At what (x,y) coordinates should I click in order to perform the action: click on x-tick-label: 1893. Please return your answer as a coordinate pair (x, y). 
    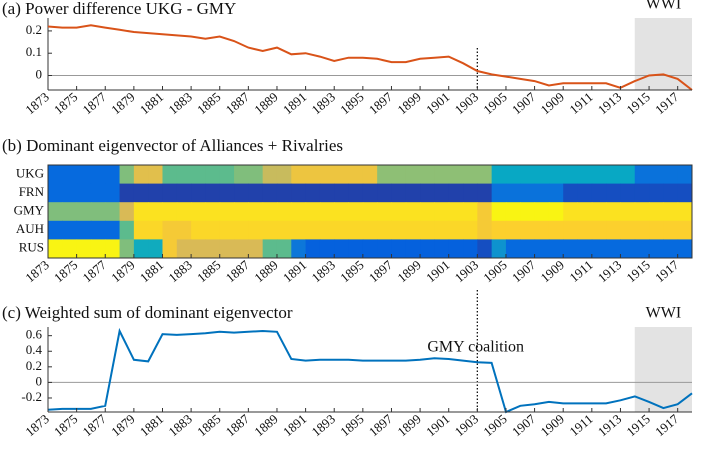
    Looking at the image, I should click on (324, 271).